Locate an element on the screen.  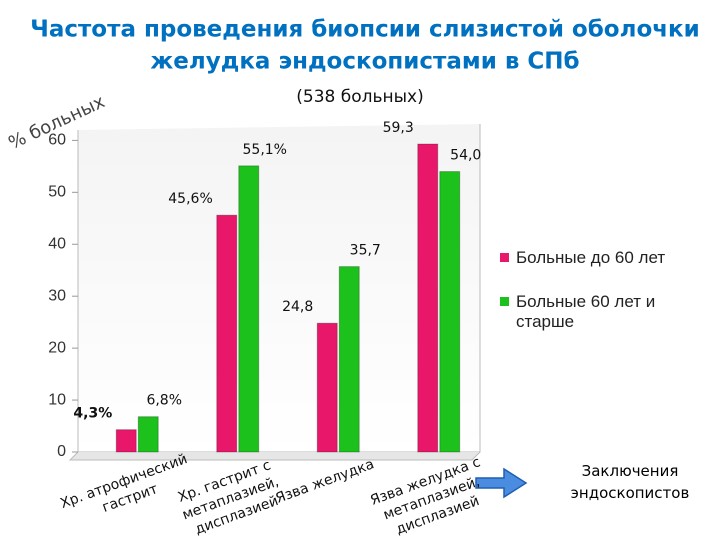
y-tick-label: 50 is located at coordinates (57, 192).